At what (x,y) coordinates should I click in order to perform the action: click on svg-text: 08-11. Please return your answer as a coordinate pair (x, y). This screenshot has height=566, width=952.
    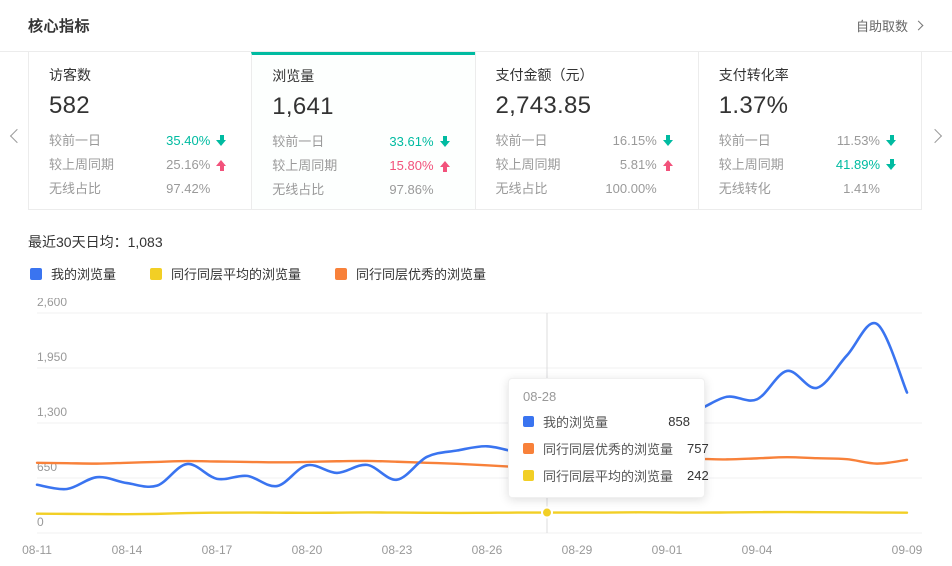
    Looking at the image, I should click on (37, 550).